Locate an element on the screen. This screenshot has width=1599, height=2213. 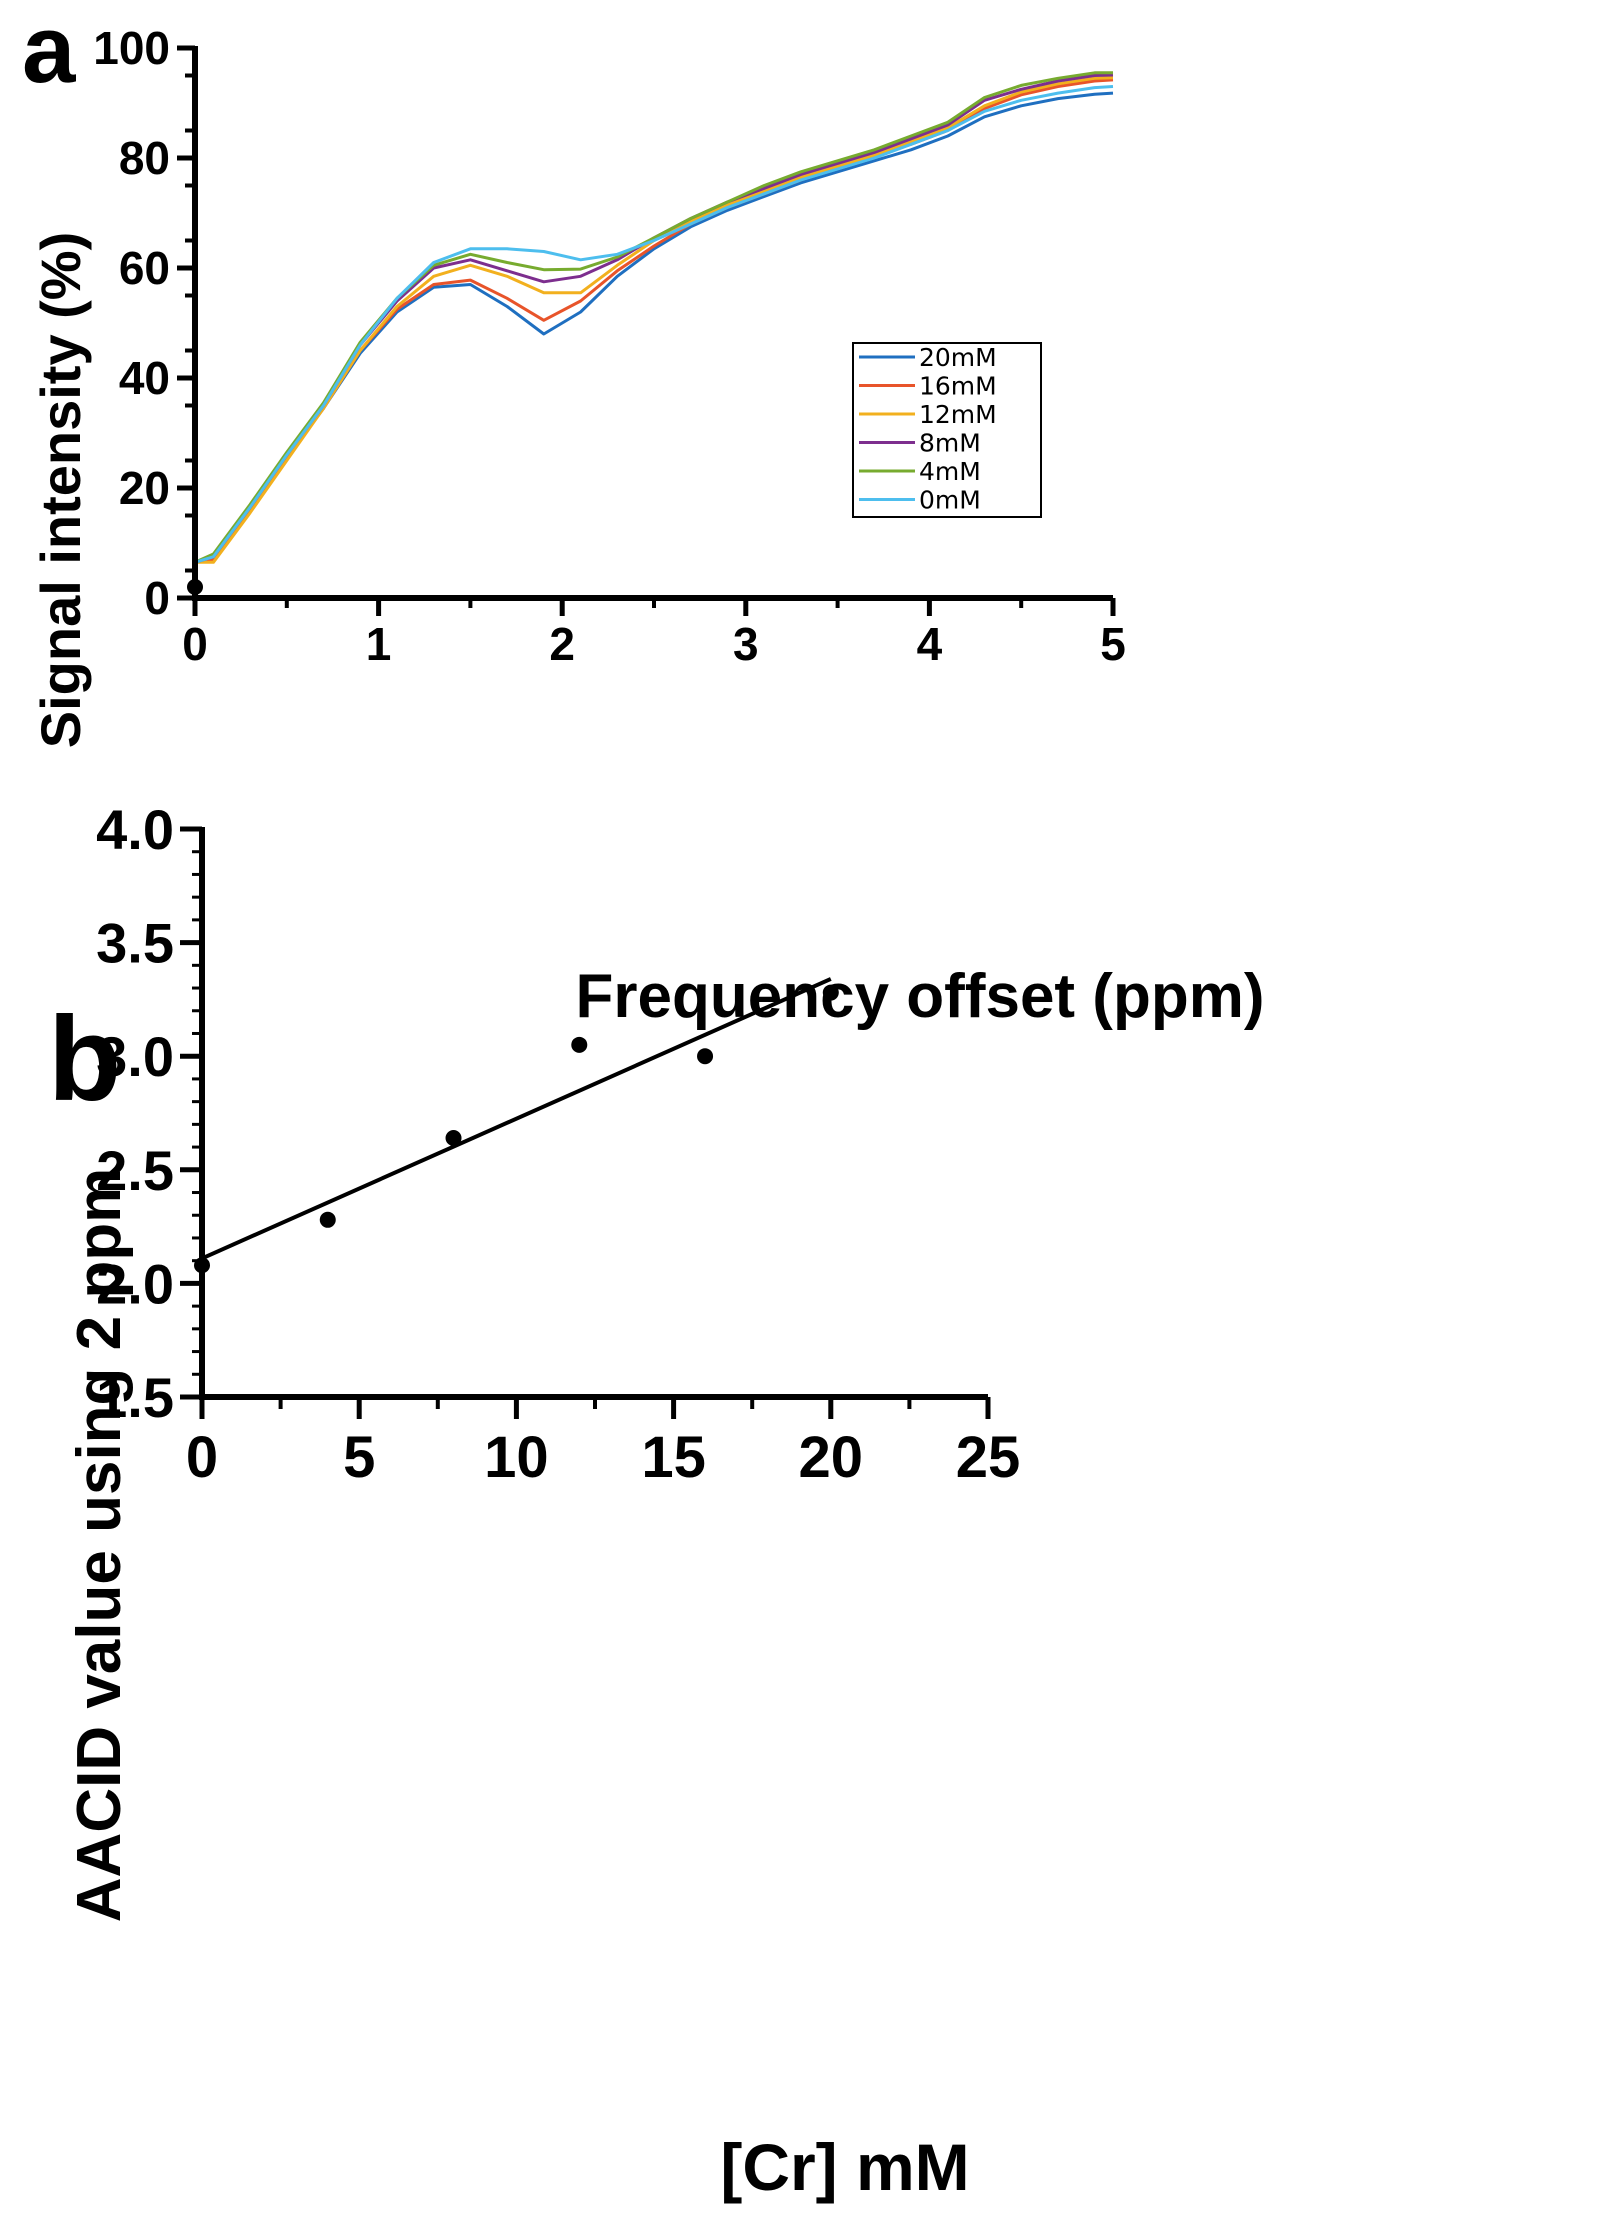
panel-a-y-tick-label: 80 is located at coordinates (144, 158).